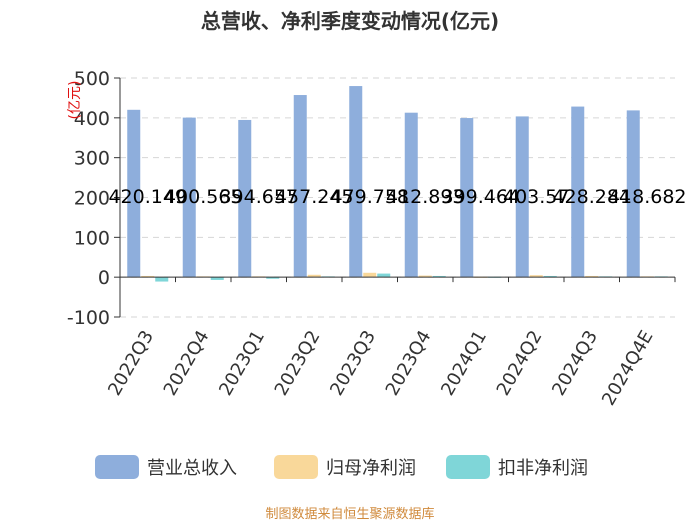 The image size is (700, 525). What do you see at coordinates (591, 197) in the screenshot?
I see `data-label: 428.284` at bounding box center [591, 197].